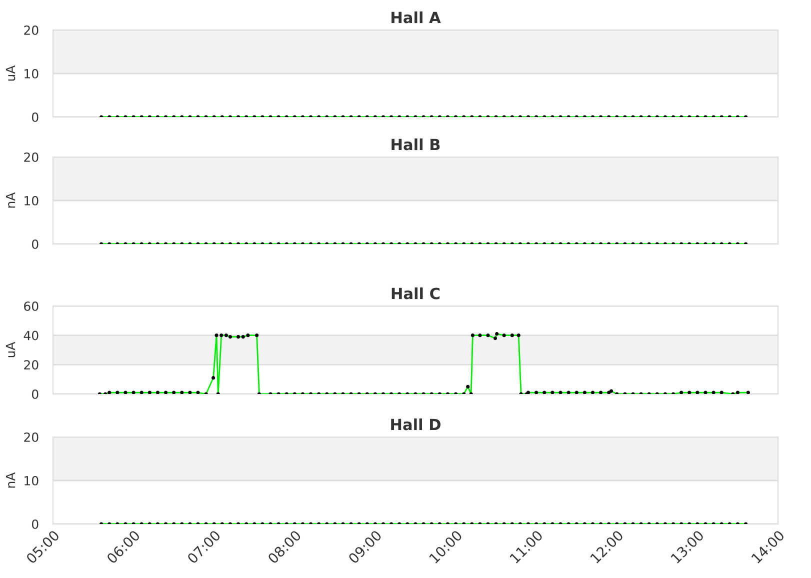 This screenshot has width=811, height=578. I want to click on y-tick-label: 60, so click(31, 306).